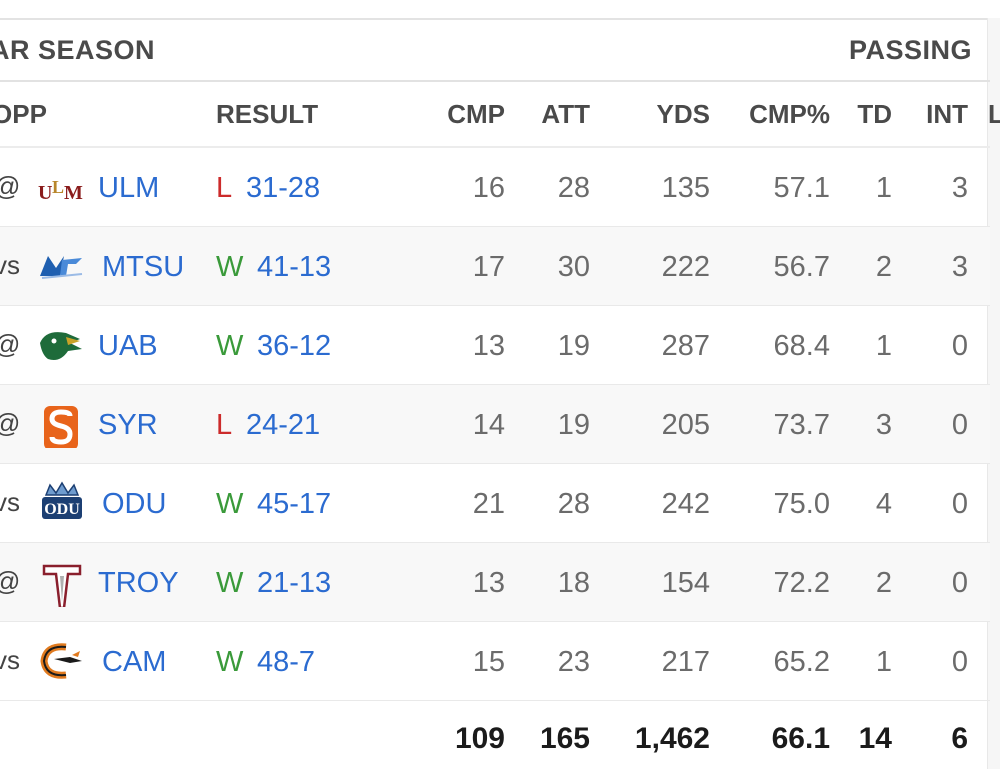  Describe the element at coordinates (789, 114) in the screenshot. I see `col-cmp-pct: CMP%` at that location.